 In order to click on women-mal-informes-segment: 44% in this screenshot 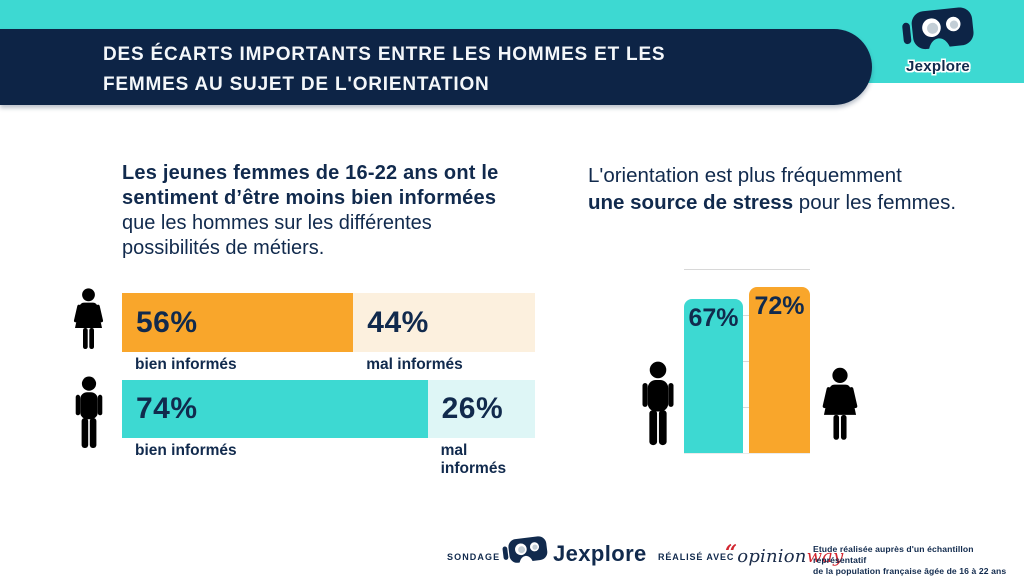, I will do `click(444, 322)`.